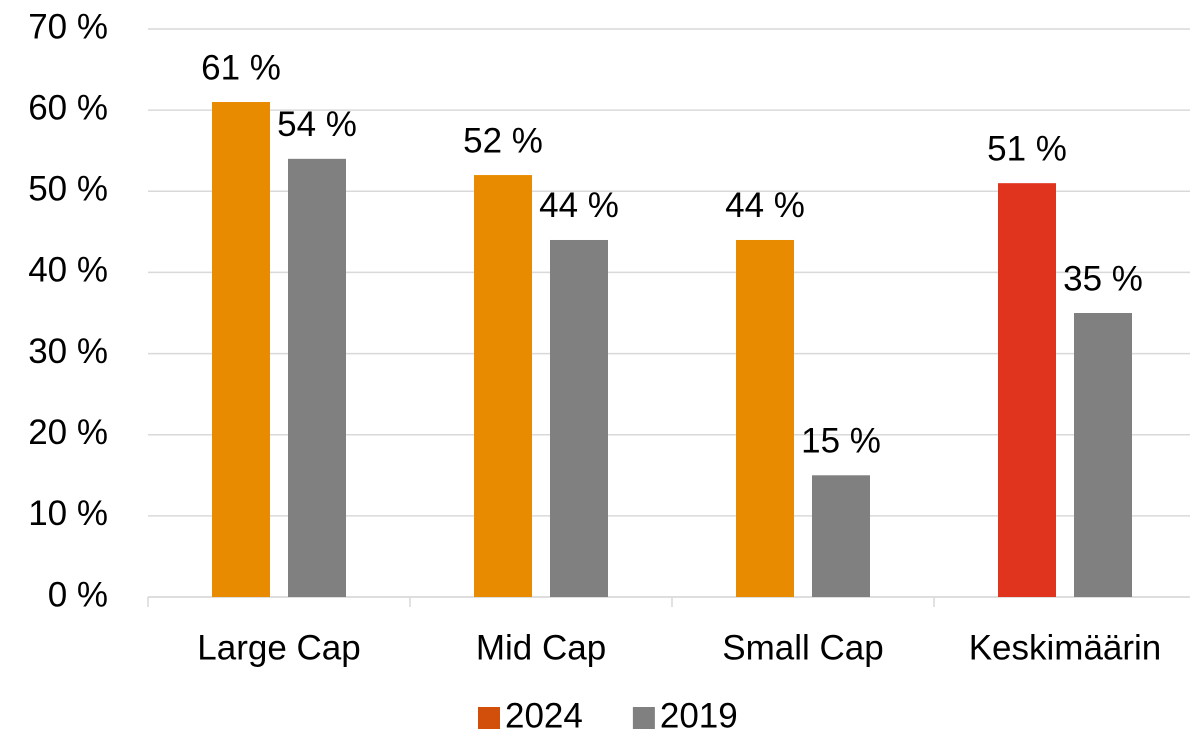 The height and width of the screenshot is (733, 1190). I want to click on y-tick-label: 20 %, so click(68, 432).